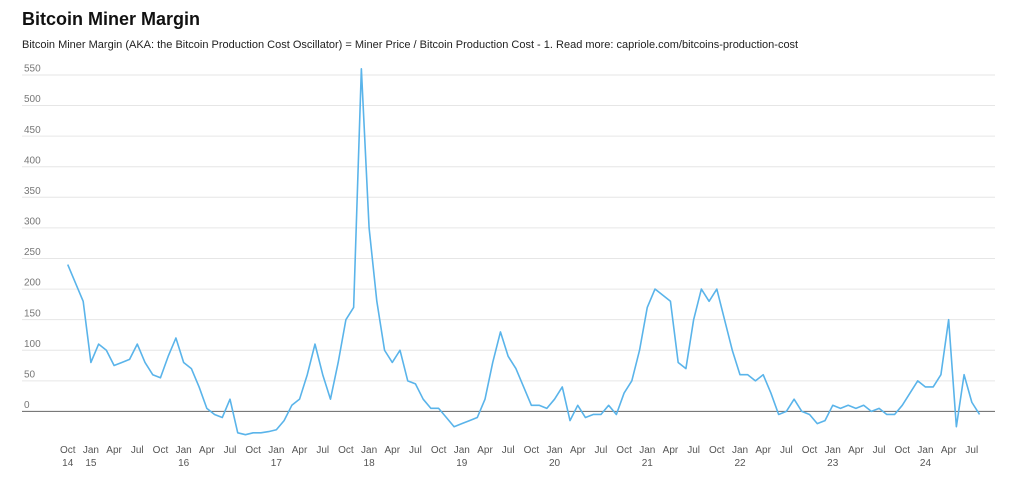 This screenshot has height=481, width=1024. I want to click on chart-title: Bitcoin Miner Margin, so click(111, 19).